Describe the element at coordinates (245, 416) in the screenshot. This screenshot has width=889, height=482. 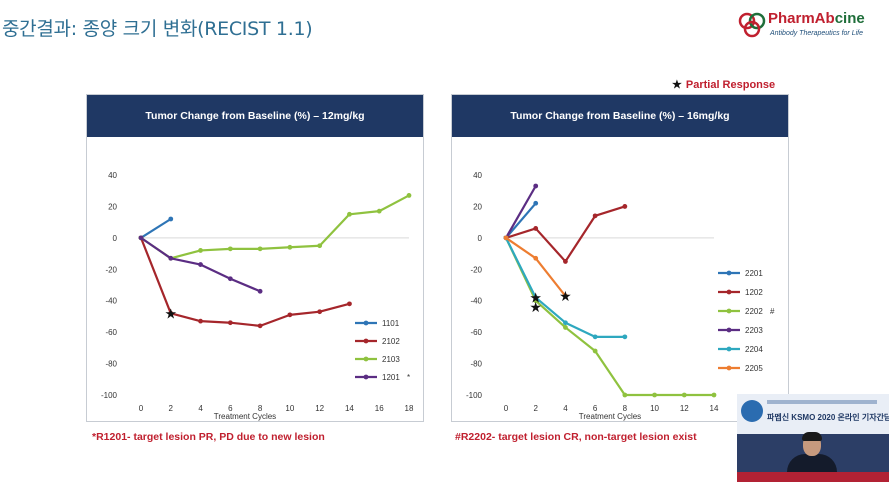
I see `x-axis-label: Treatment Cycles` at that location.